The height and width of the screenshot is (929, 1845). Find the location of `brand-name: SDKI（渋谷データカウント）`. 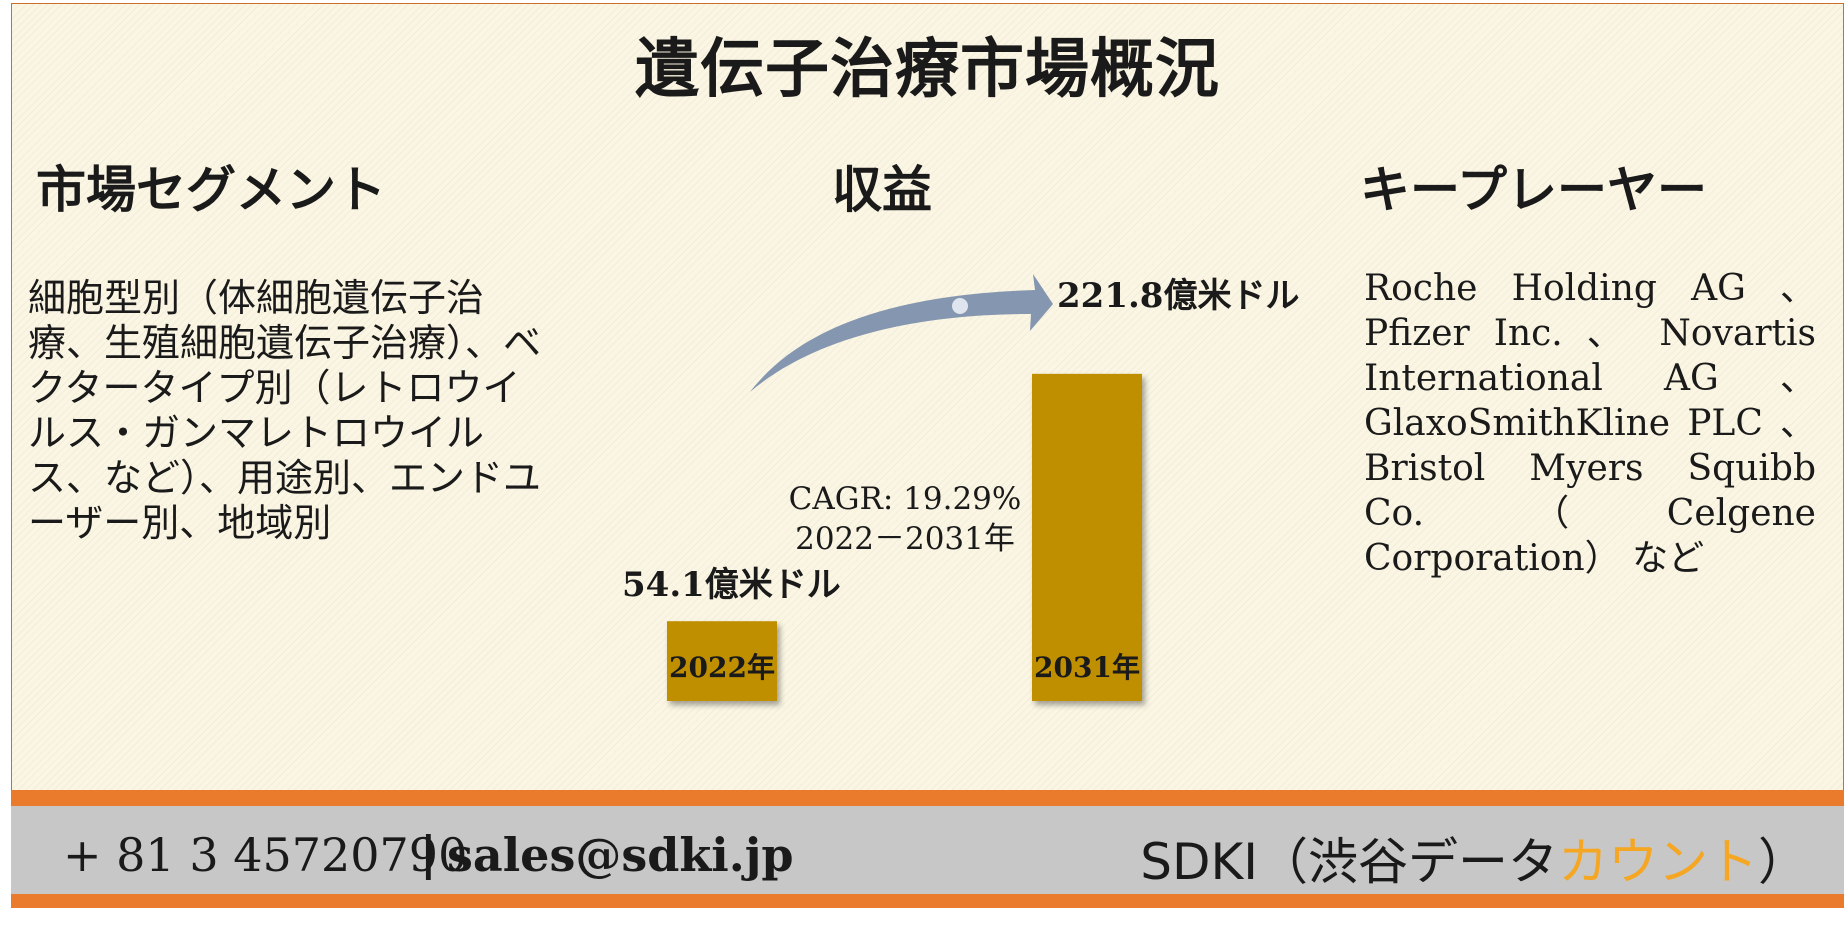

brand-name: SDKI（渋谷データカウント） is located at coordinates (1474, 858).